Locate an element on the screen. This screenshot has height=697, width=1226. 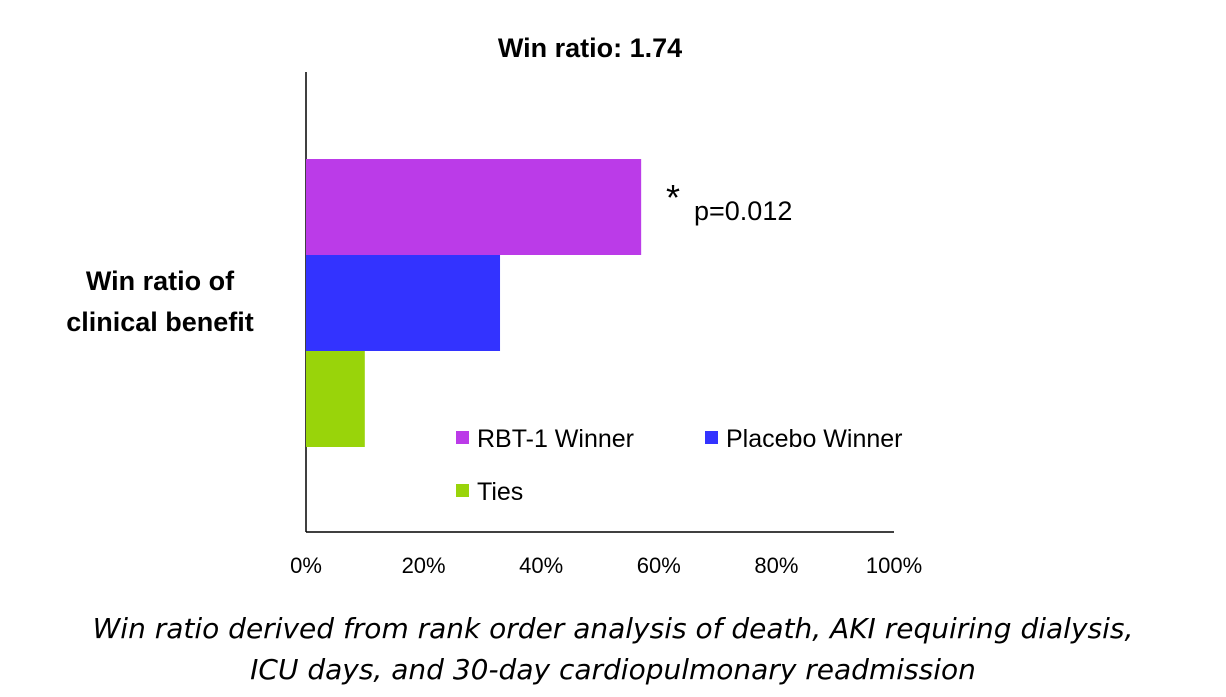
x-tick-label: 60% is located at coordinates (659, 565).